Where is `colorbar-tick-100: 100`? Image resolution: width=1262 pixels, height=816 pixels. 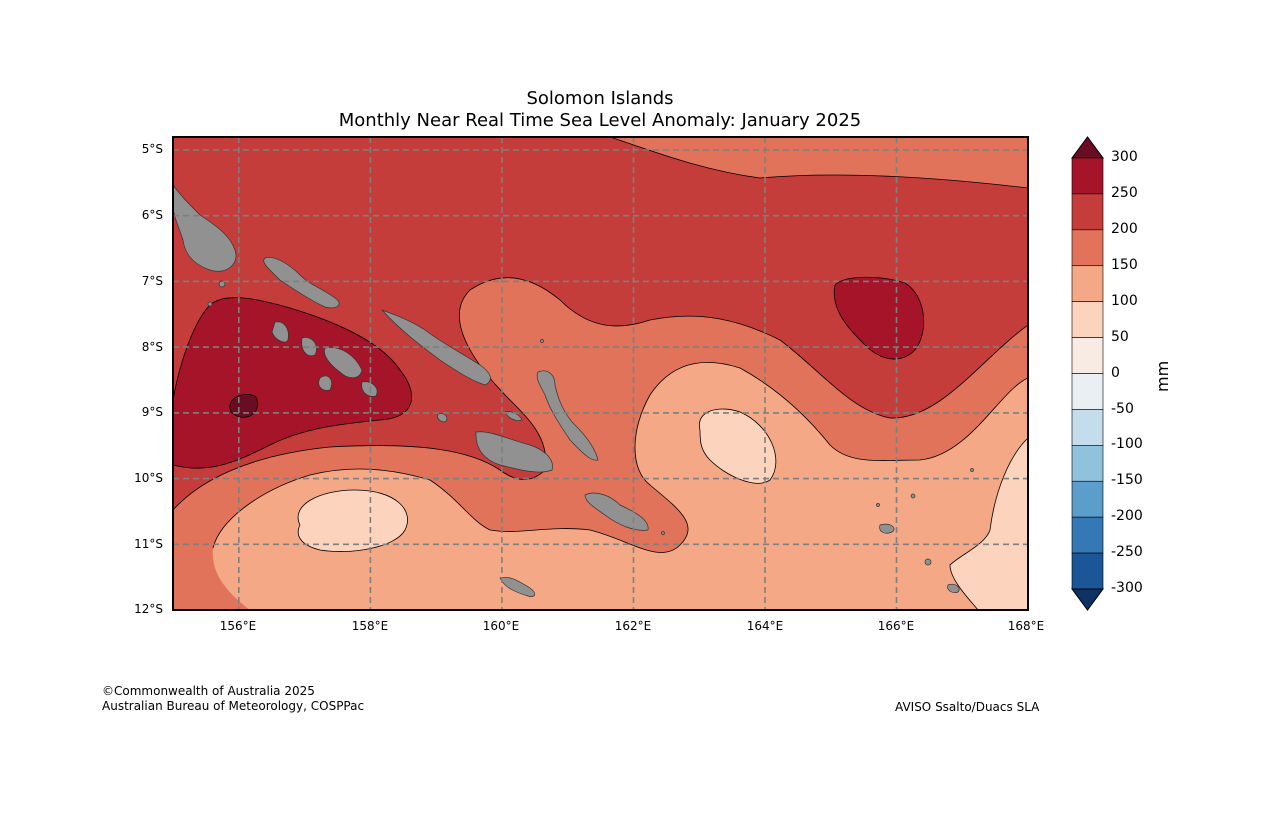 colorbar-tick-100: 100 is located at coordinates (1124, 301).